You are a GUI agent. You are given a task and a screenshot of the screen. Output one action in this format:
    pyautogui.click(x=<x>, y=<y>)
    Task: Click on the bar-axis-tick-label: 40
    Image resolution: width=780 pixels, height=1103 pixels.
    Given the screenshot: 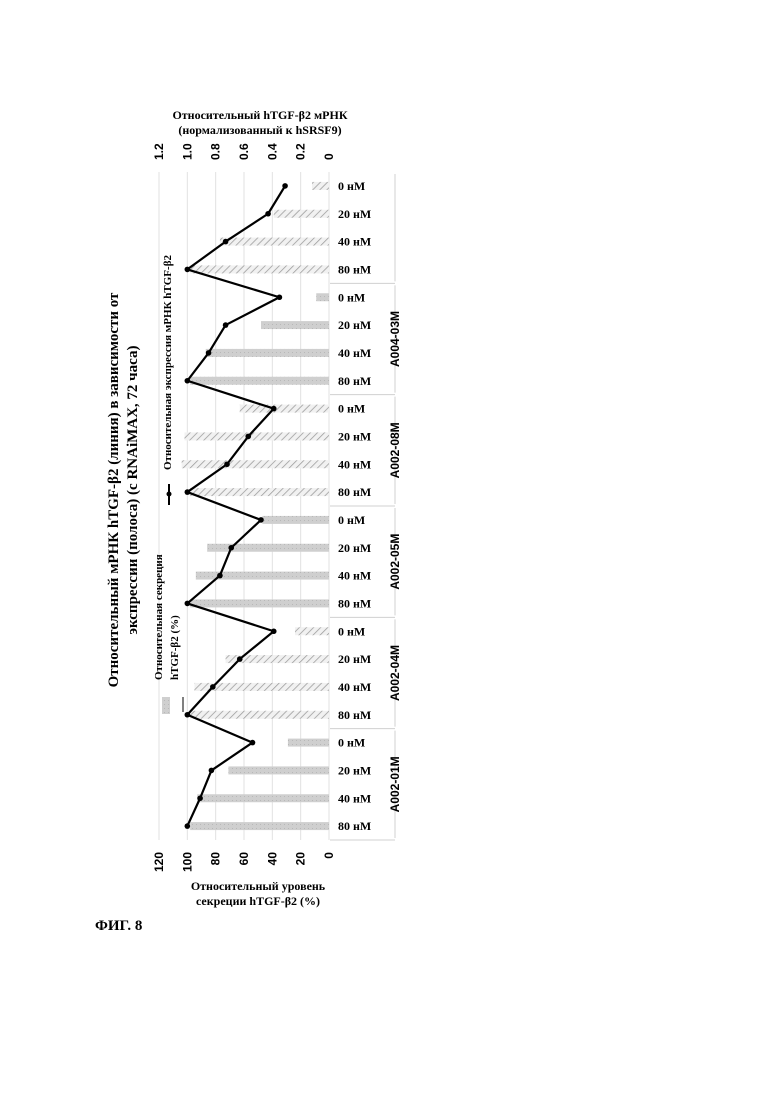 What is the action you would take?
    pyautogui.click(x=272, y=859)
    